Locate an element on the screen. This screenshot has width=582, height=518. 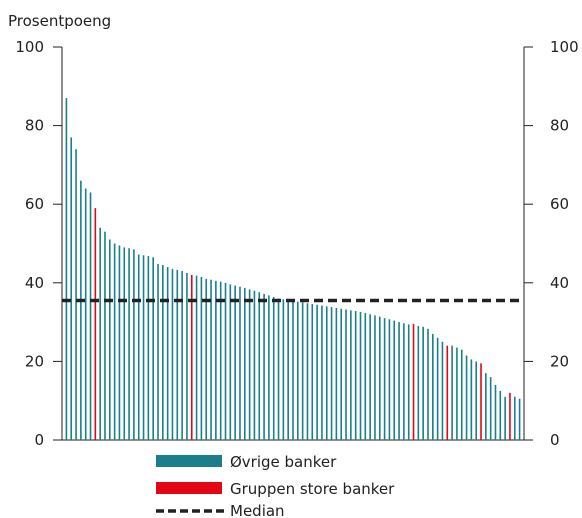
right-tick-label: 40 is located at coordinates (559, 283).